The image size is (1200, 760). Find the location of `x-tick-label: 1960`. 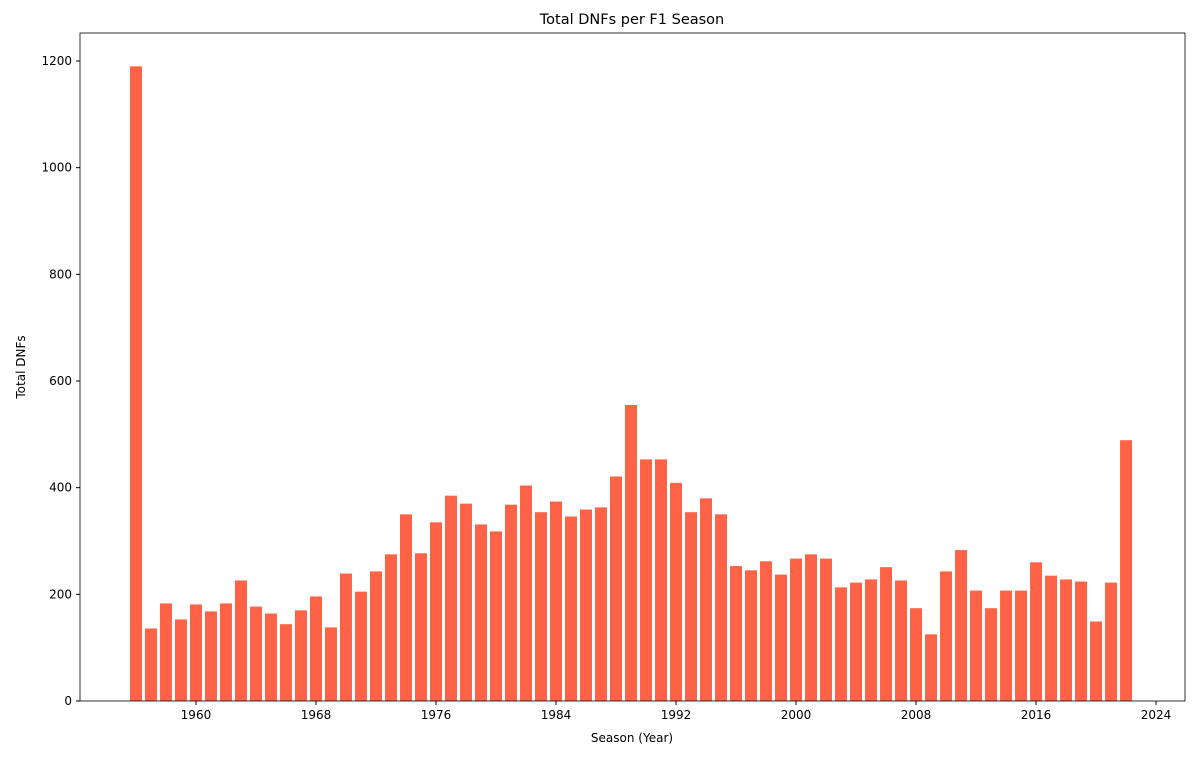

x-tick-label: 1960 is located at coordinates (196, 715).